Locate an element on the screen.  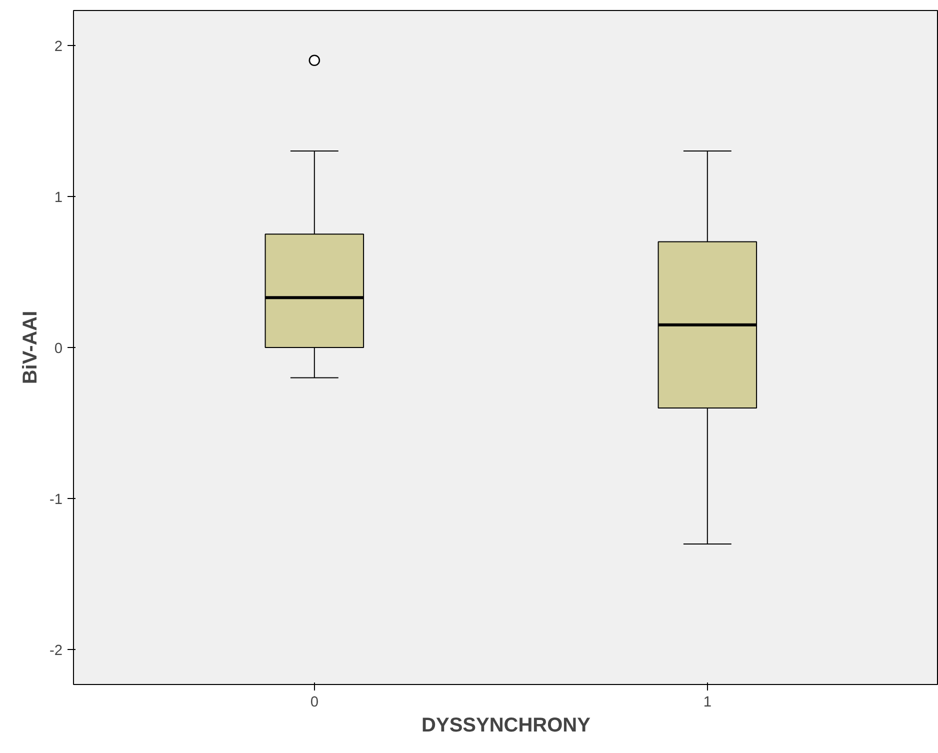
y-tick-label: 0 is located at coordinates (58, 349).